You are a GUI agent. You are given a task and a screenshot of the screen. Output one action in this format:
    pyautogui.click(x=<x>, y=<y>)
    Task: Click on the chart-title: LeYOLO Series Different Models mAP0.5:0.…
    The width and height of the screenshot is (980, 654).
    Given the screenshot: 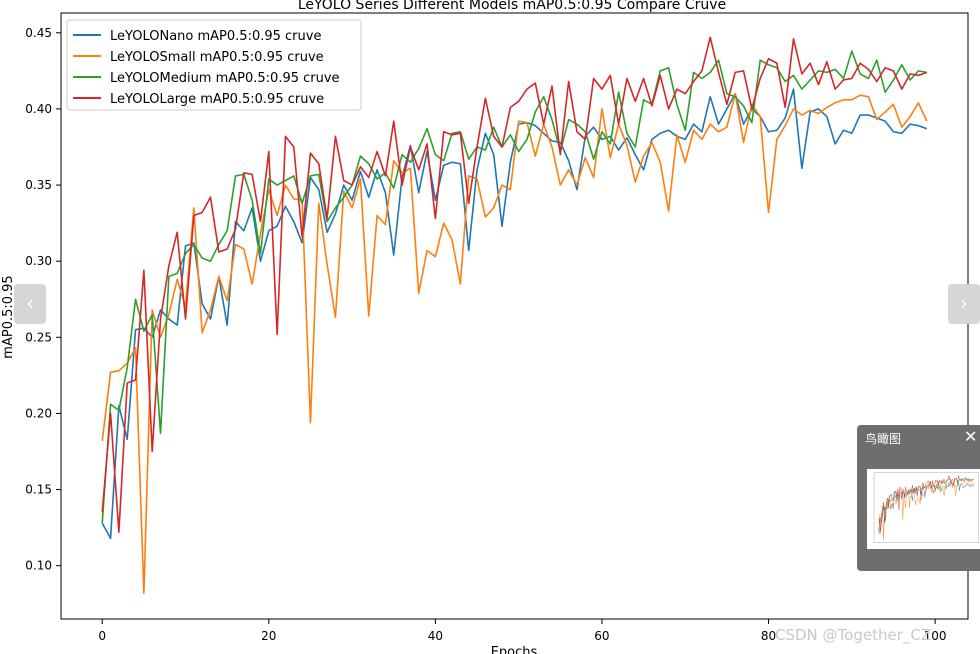 What is the action you would take?
    pyautogui.click(x=512, y=6)
    